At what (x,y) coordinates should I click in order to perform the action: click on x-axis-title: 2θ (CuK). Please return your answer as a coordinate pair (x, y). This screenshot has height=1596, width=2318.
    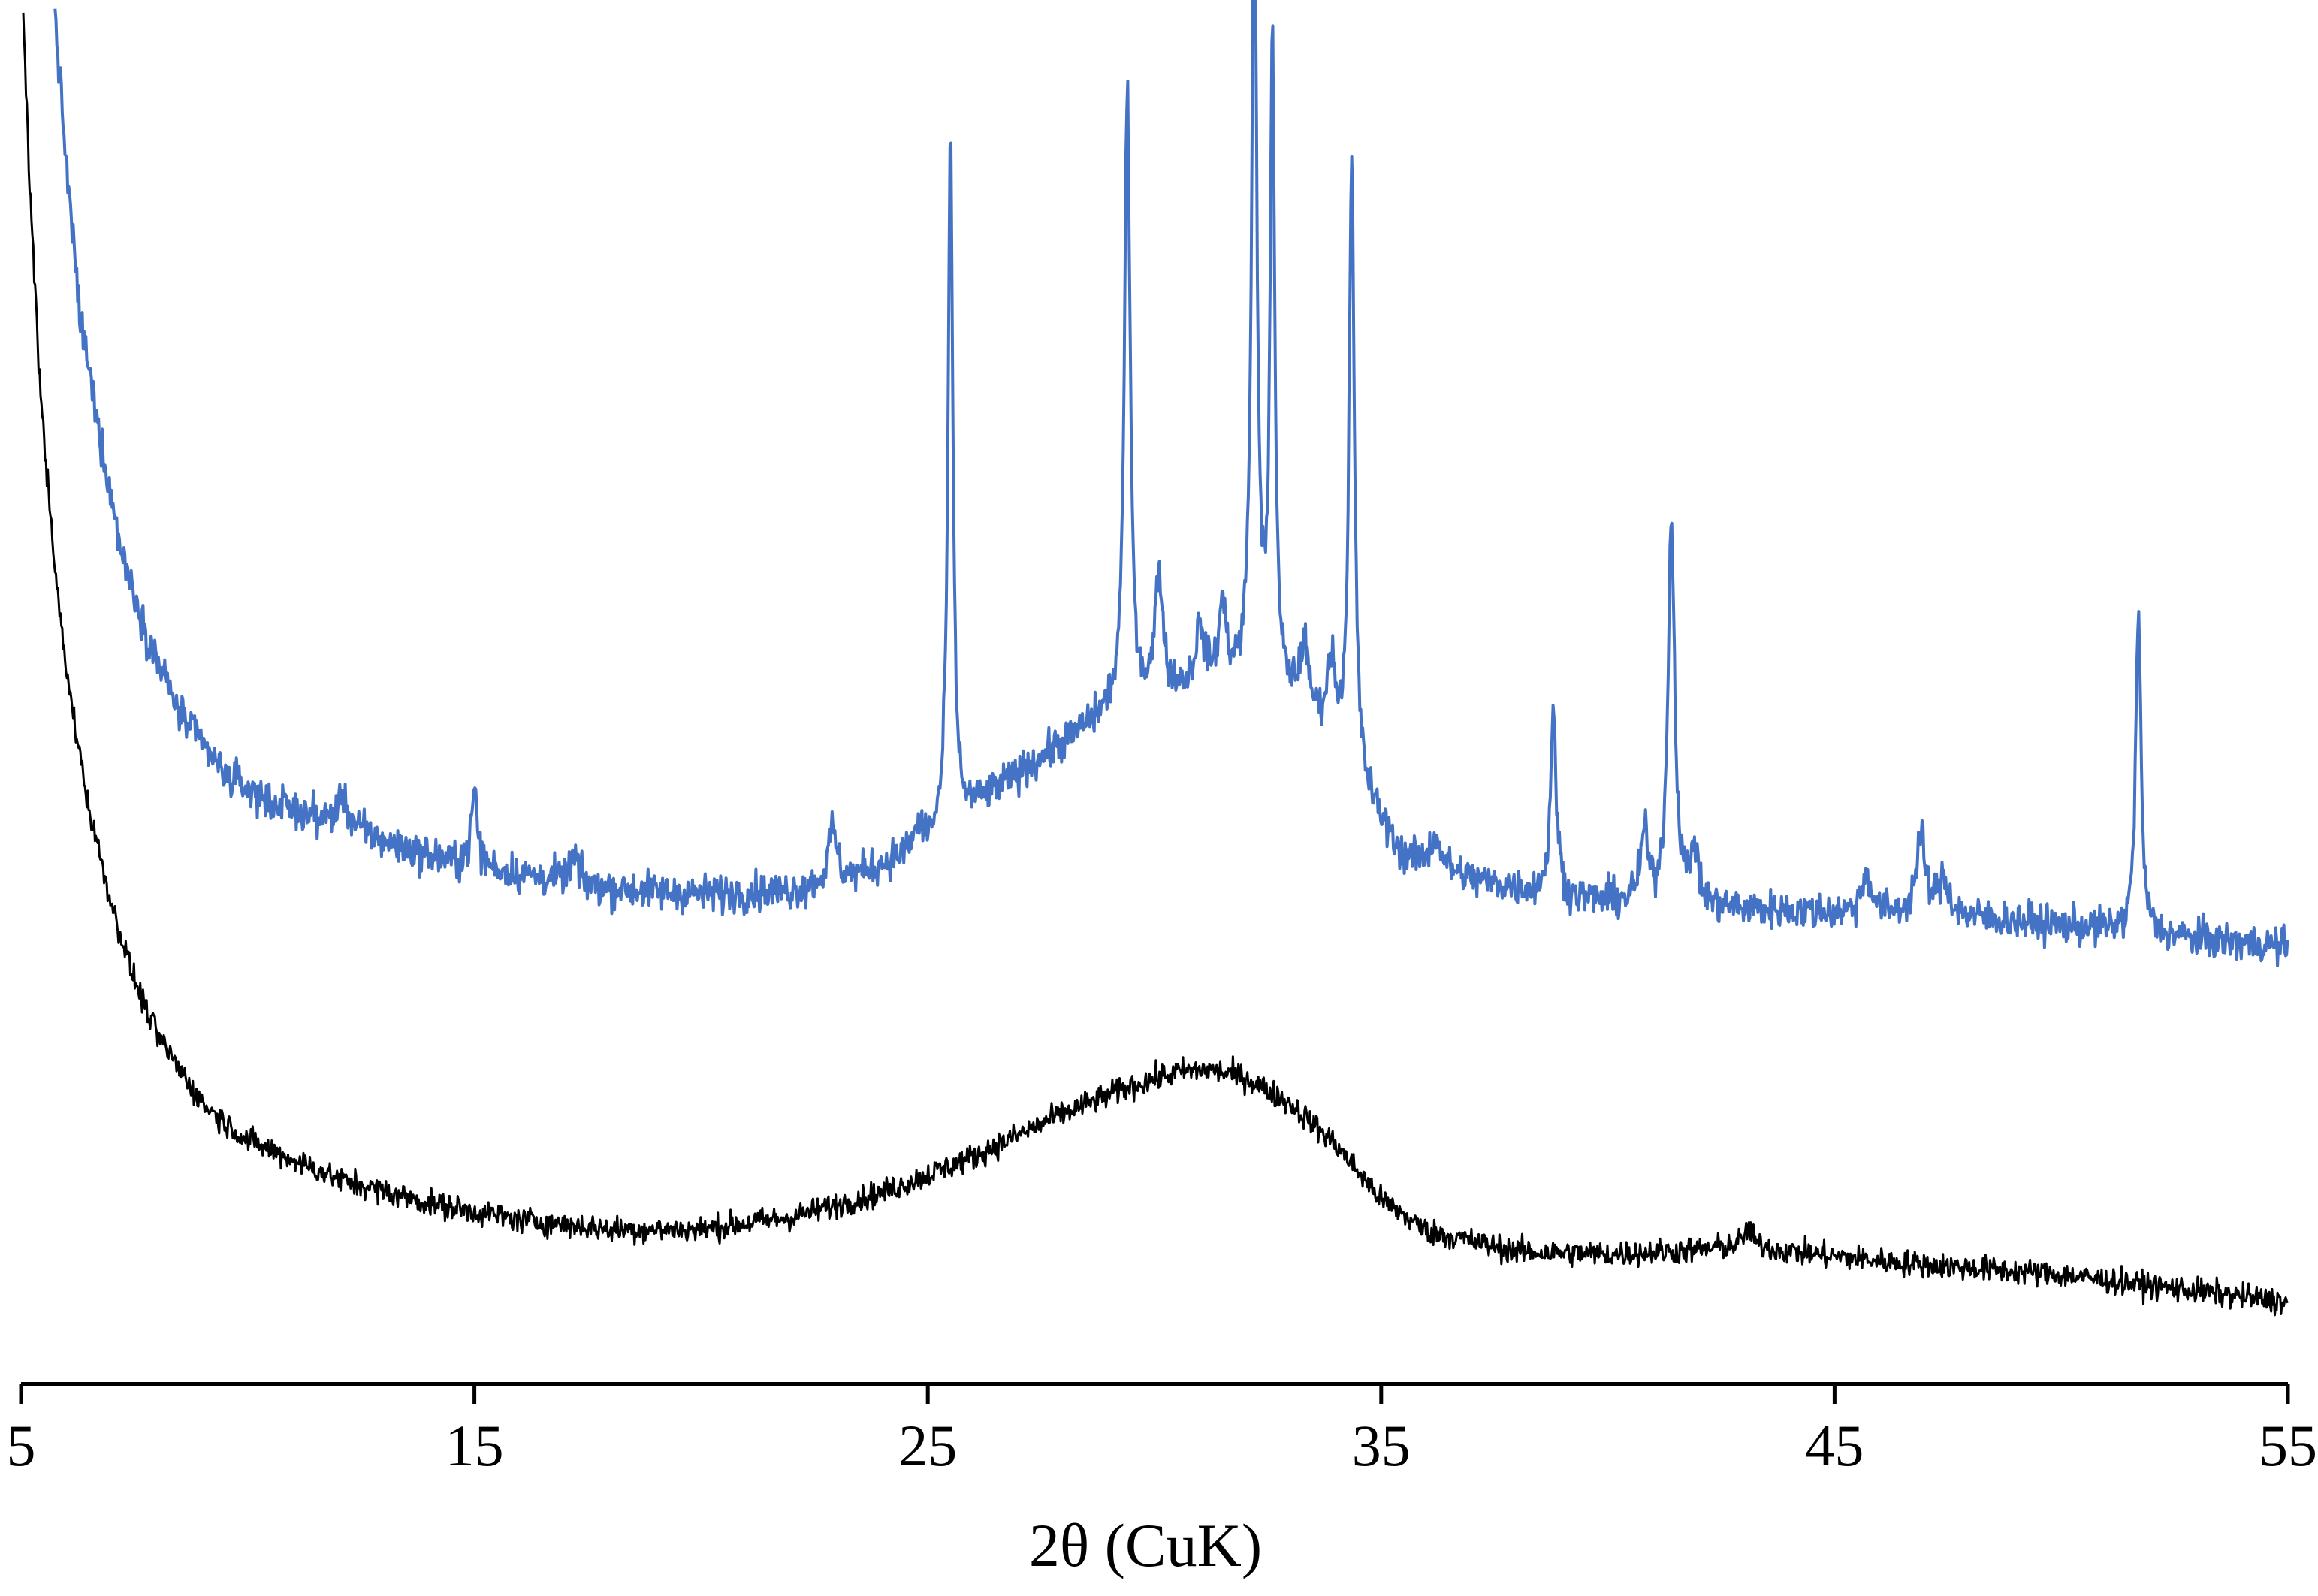
    Looking at the image, I should click on (1145, 1545).